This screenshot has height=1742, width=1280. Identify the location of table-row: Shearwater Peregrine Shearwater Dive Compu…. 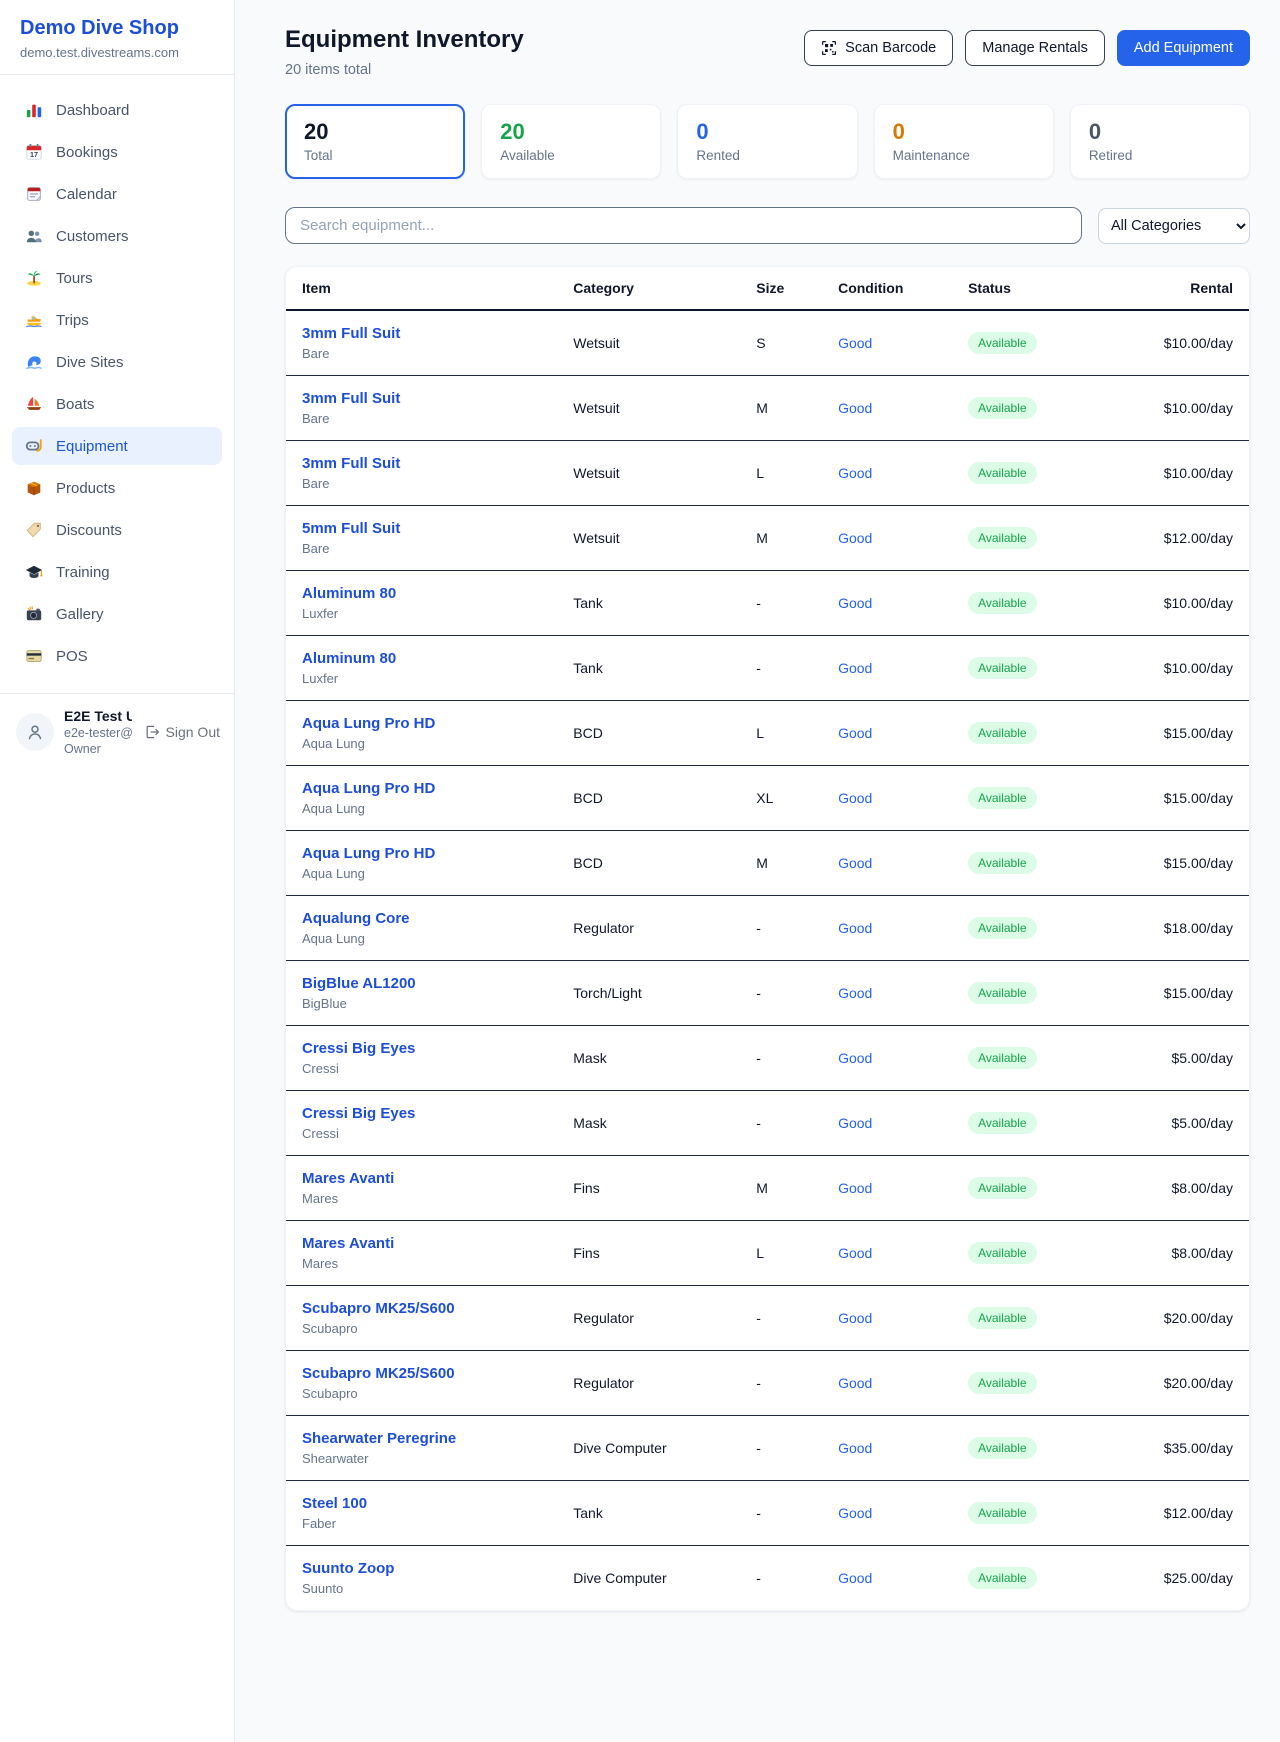
(767, 1448).